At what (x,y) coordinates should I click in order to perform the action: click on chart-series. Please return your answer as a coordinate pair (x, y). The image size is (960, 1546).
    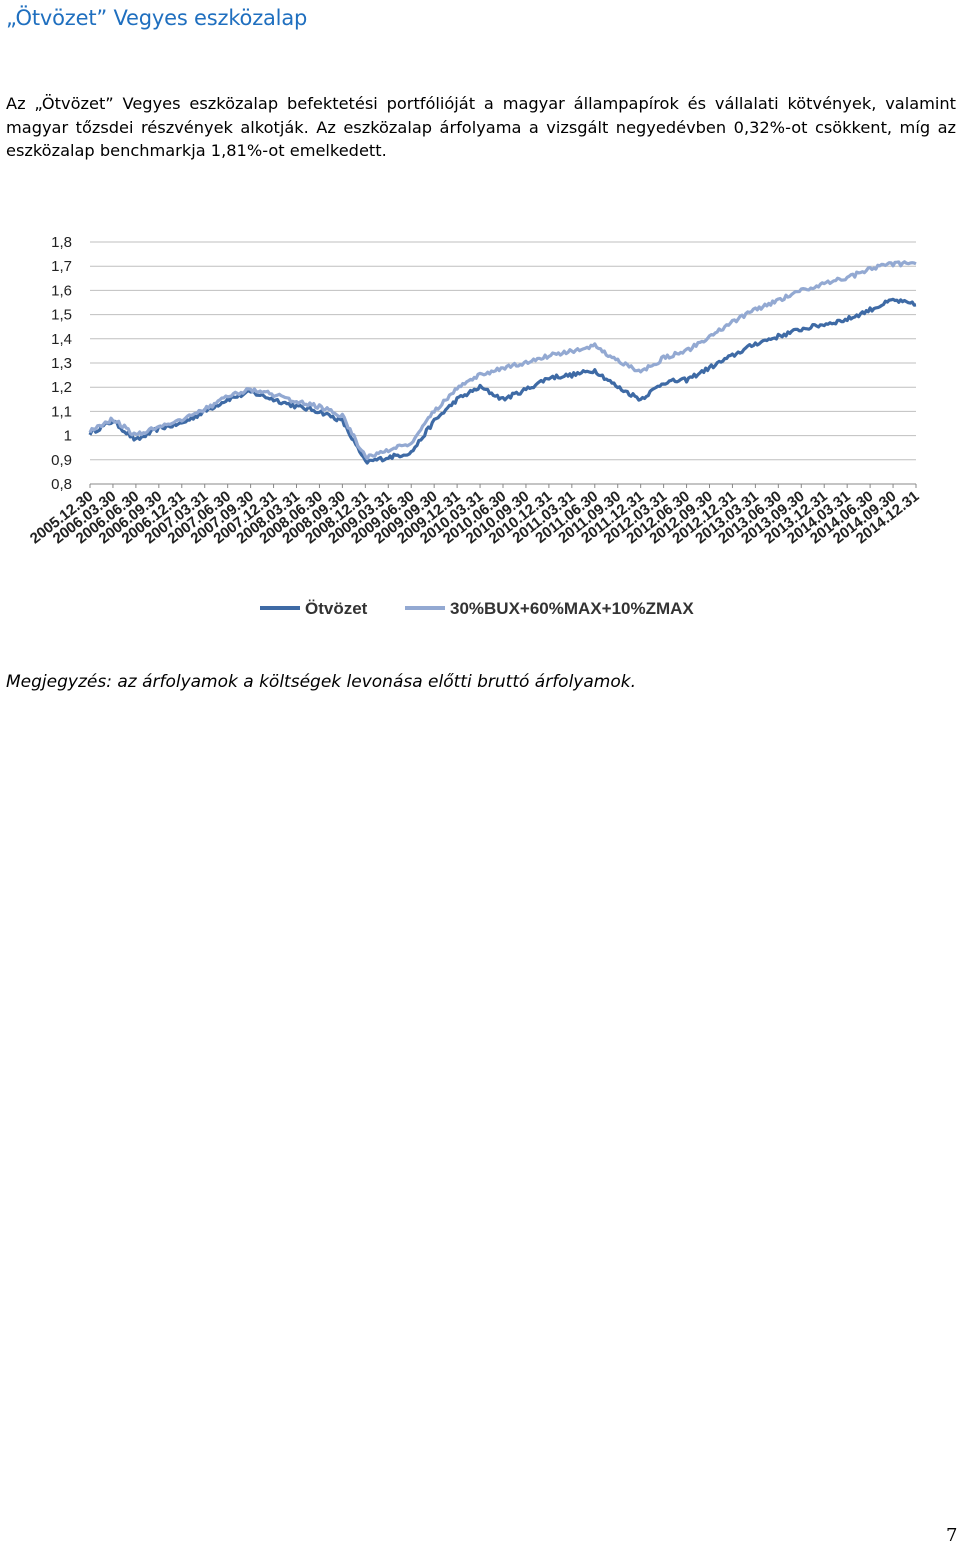
    Looking at the image, I should click on (503, 362).